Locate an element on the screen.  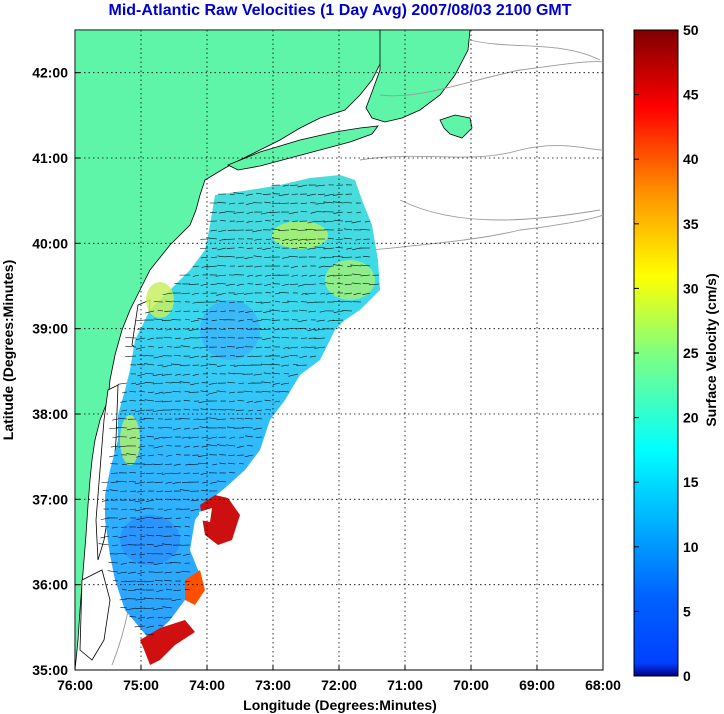
y-tick-label: 39:00 is located at coordinates (50, 329).